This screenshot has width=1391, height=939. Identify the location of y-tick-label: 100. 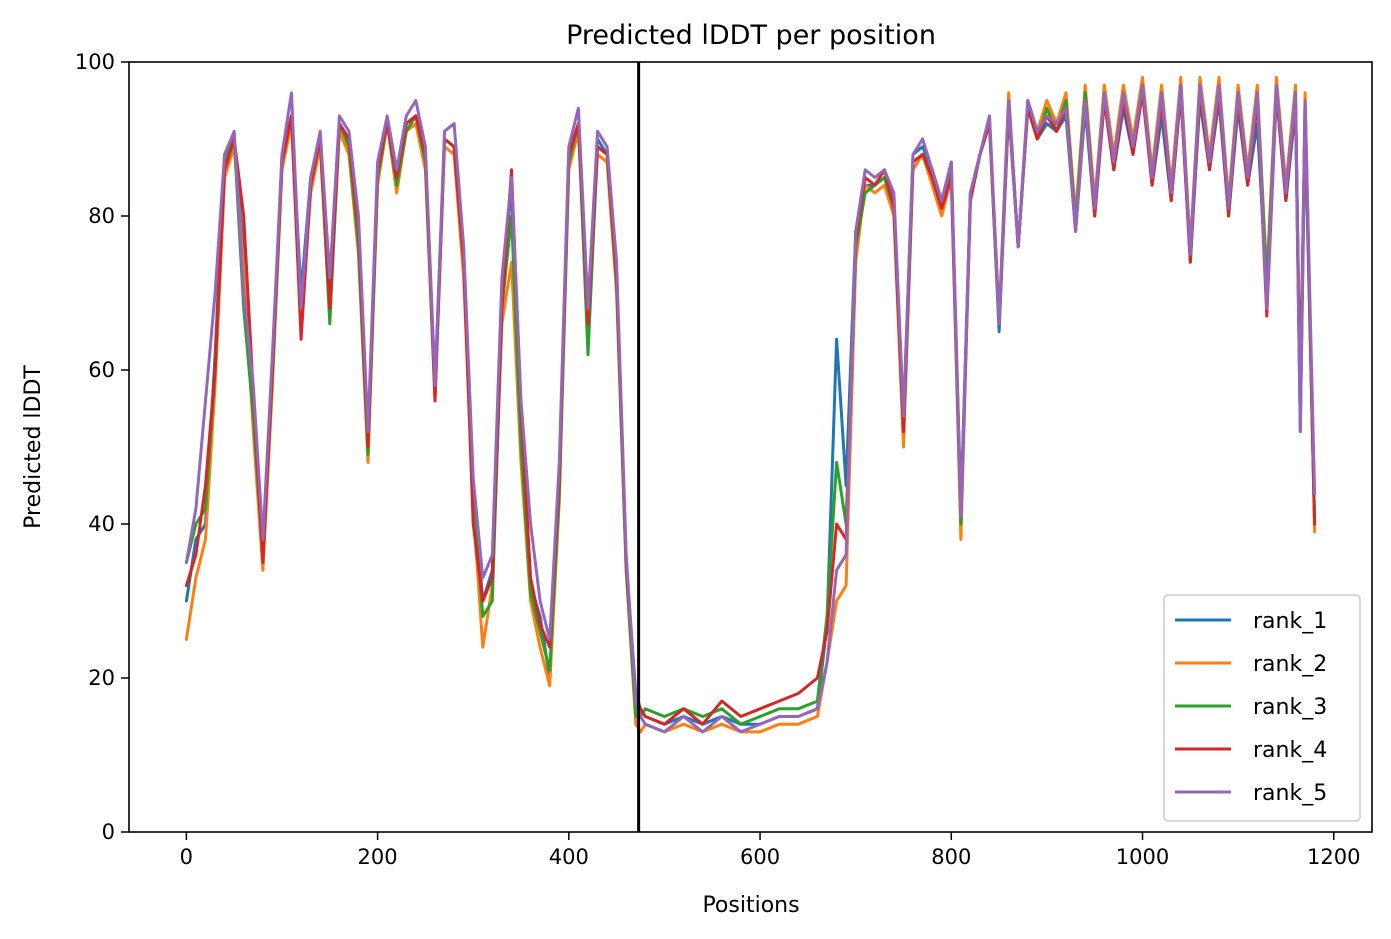
(95, 62).